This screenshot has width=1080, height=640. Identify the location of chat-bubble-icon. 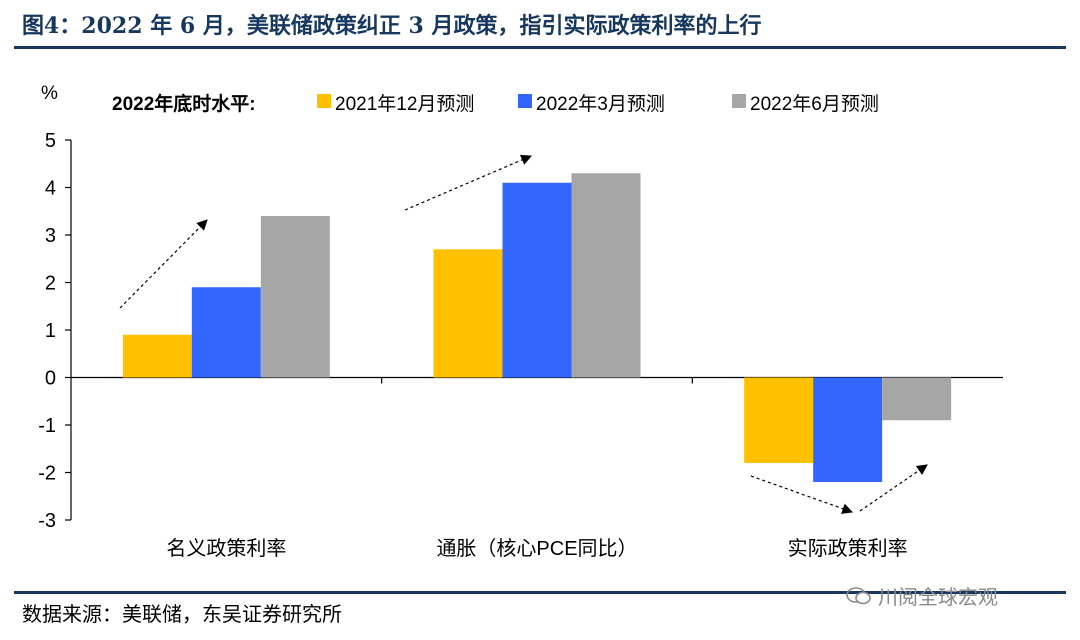
(858, 595).